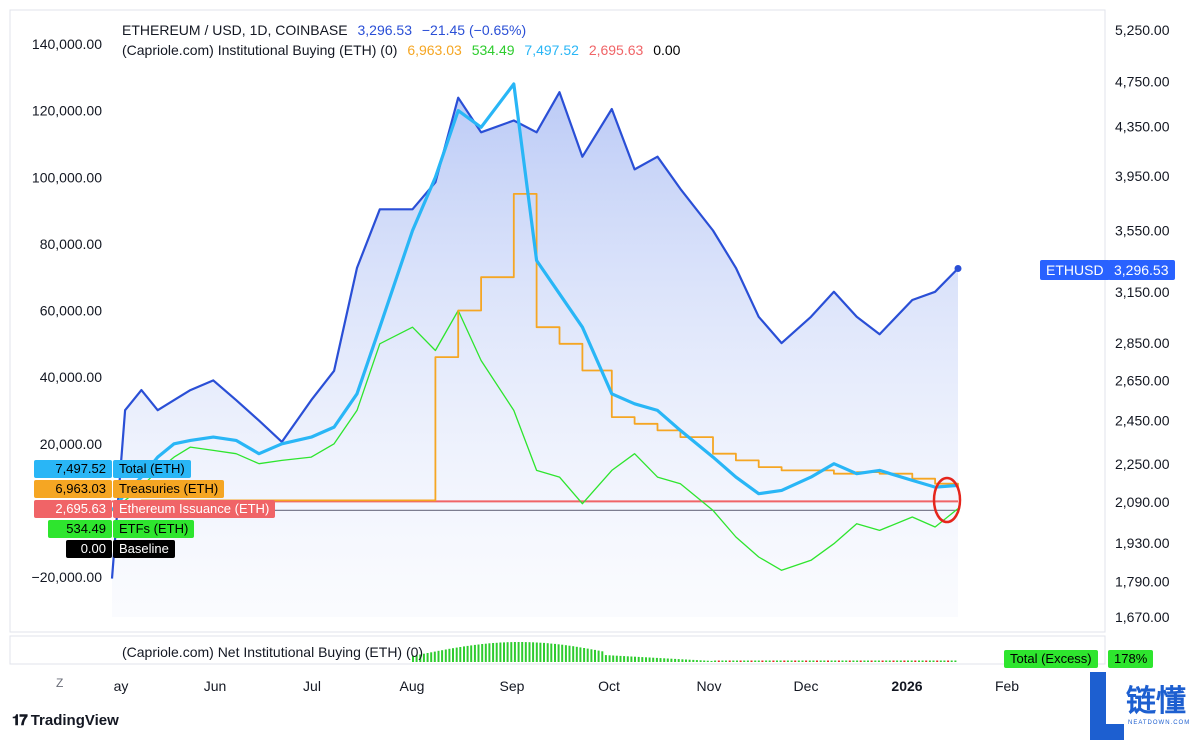 The image size is (1200, 747). Describe the element at coordinates (1142, 343) in the screenshot. I see `right-axis-tick-label: 2,850.00` at that location.